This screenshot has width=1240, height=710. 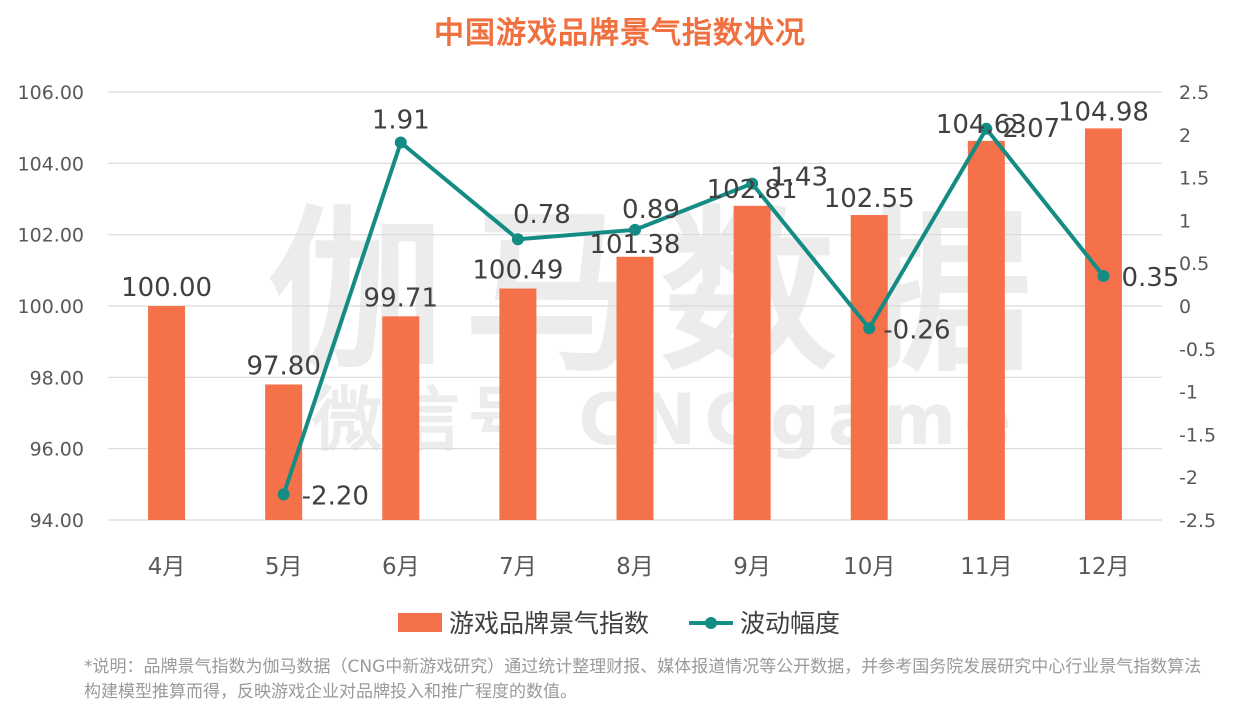 I want to click on legend-marker-line, so click(x=711, y=623).